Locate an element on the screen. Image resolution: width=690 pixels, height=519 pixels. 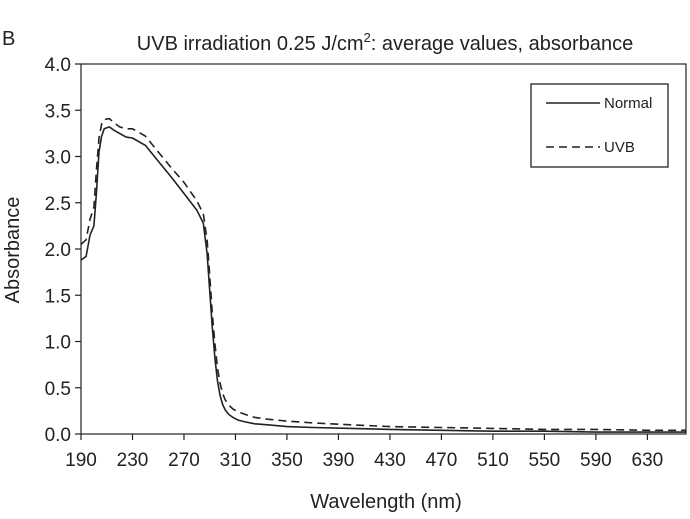
chart-title-main: UVB irradiation 0.25 J/cm is located at coordinates (250, 44).